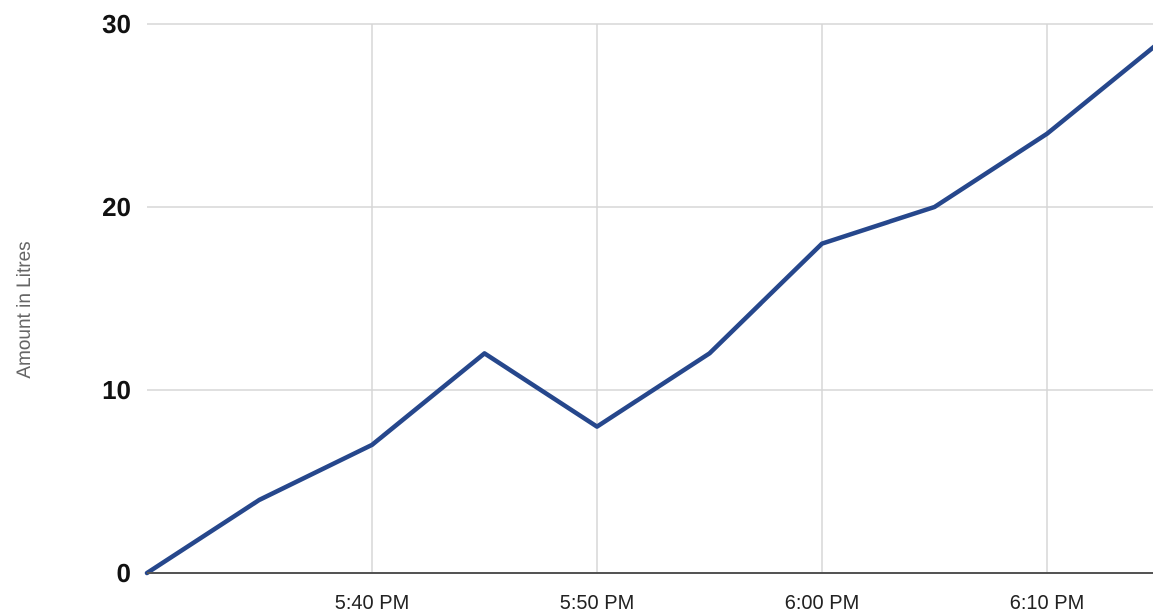  What do you see at coordinates (116, 298) in the screenshot?
I see `y-axis-ticks: 0 10 20 30` at bounding box center [116, 298].